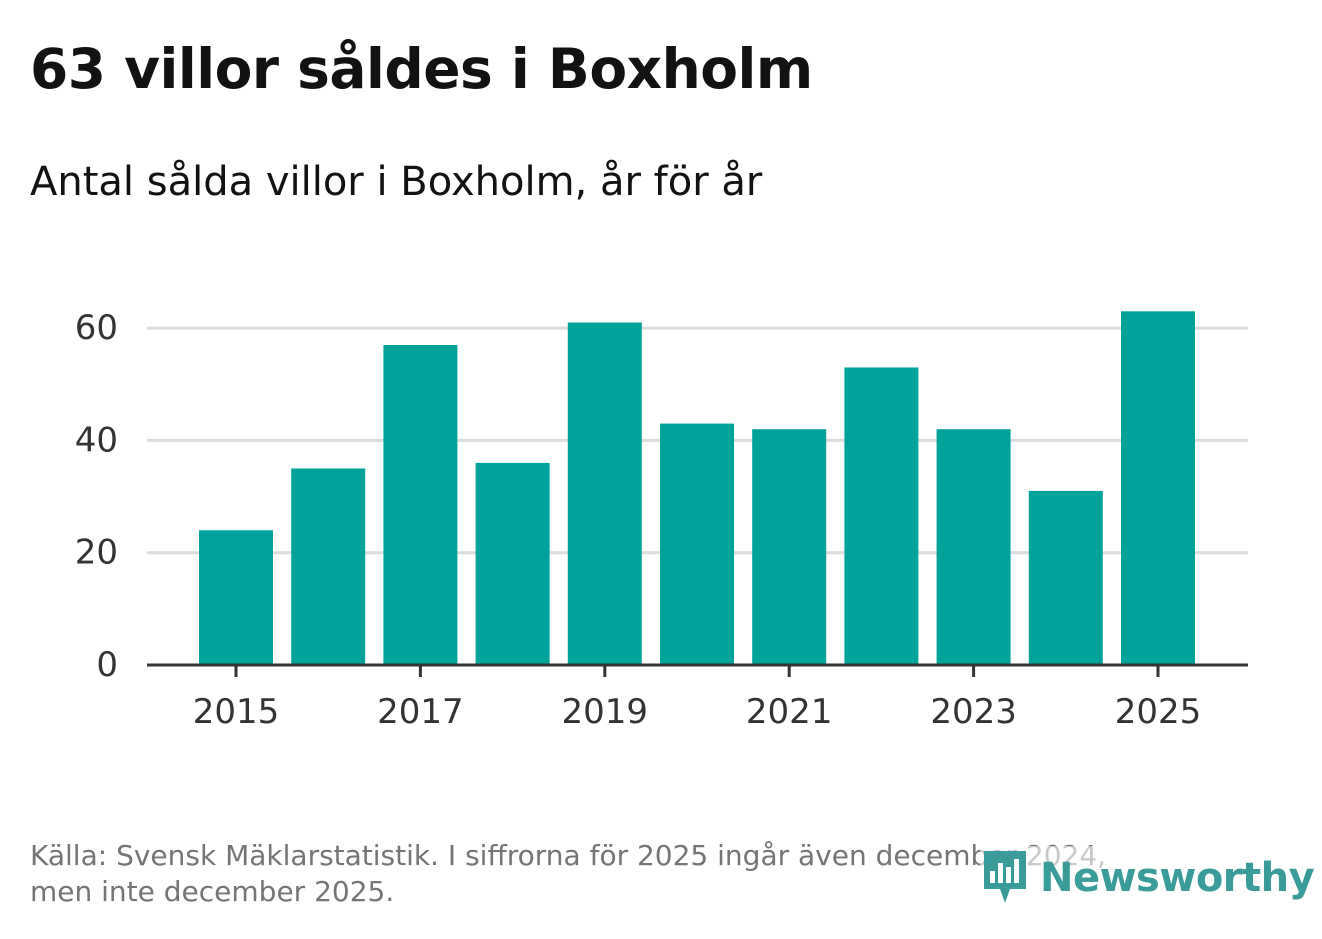 The height and width of the screenshot is (939, 1322). Describe the element at coordinates (973, 547) in the screenshot. I see `bar-2023` at that location.